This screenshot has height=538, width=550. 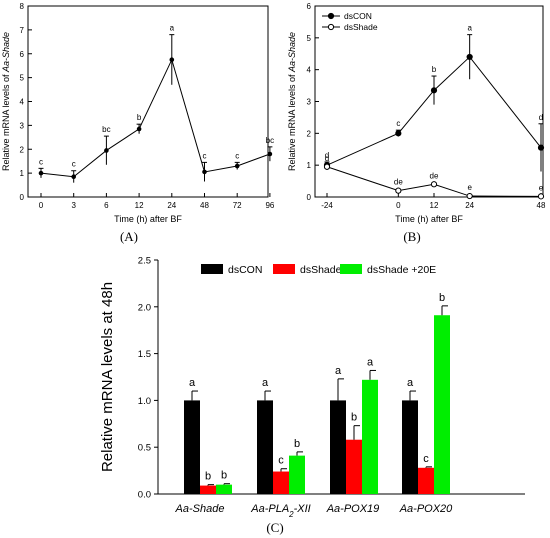 I want to click on x-tick-label: -24, so click(x=327, y=205).